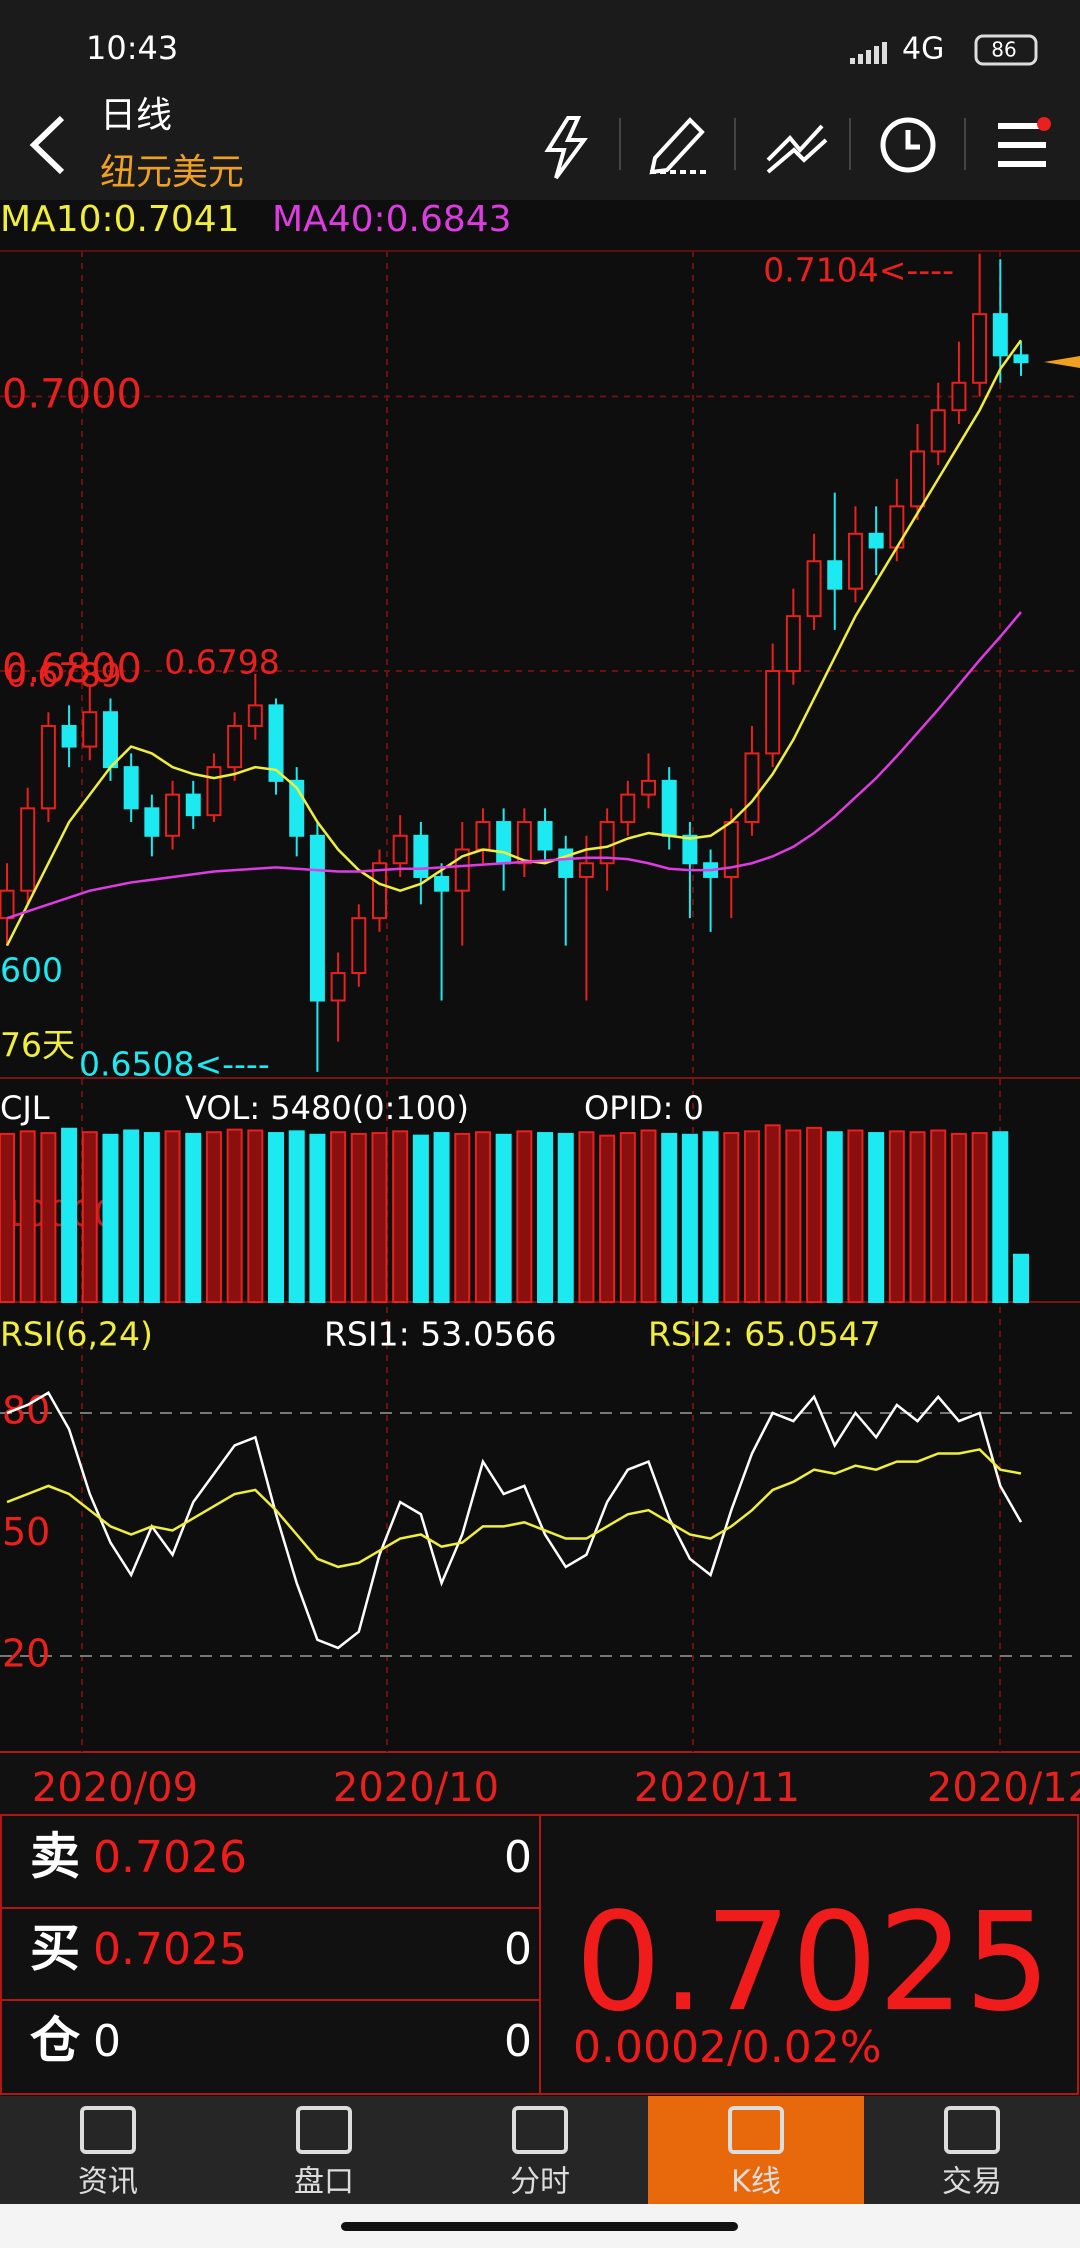  Describe the element at coordinates (63, 675) in the screenshot. I see `price-annotation: 0.6789` at that location.